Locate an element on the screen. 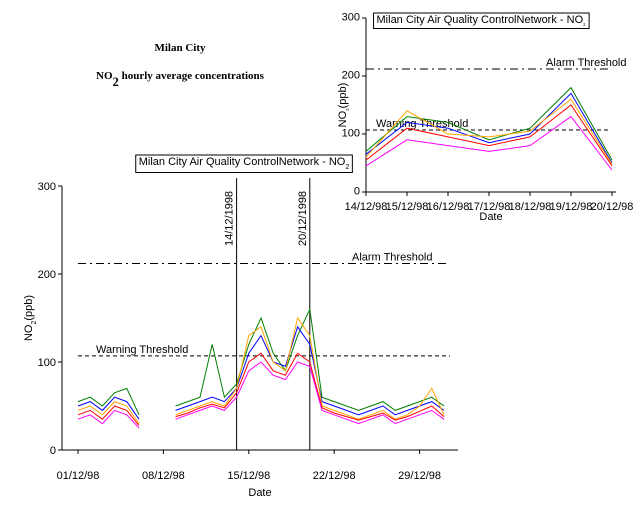 Image resolution: width=640 pixels, height=512 pixels. x-tick-label: 22/12/98 is located at coordinates (334, 476).